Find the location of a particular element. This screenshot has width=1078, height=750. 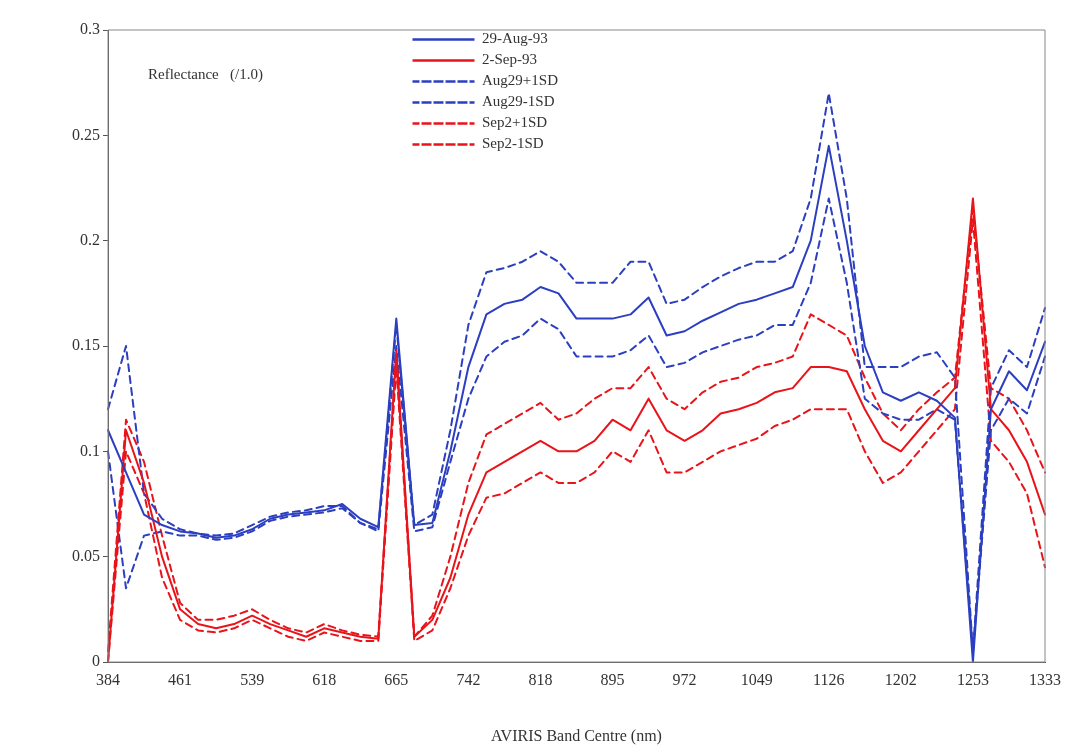

legend-label: Sep2+1SD is located at coordinates (515, 122).